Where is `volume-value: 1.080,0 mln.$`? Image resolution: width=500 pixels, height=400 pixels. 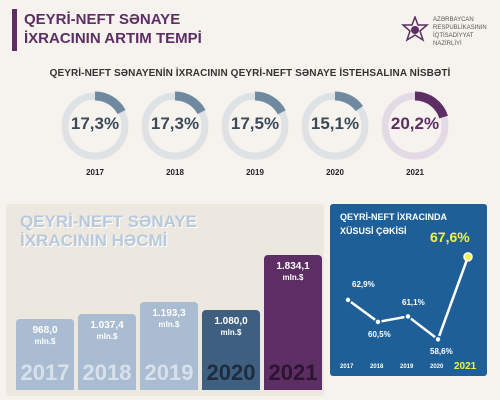
volume-value: 1.080,0 mln.$ is located at coordinates (231, 327).